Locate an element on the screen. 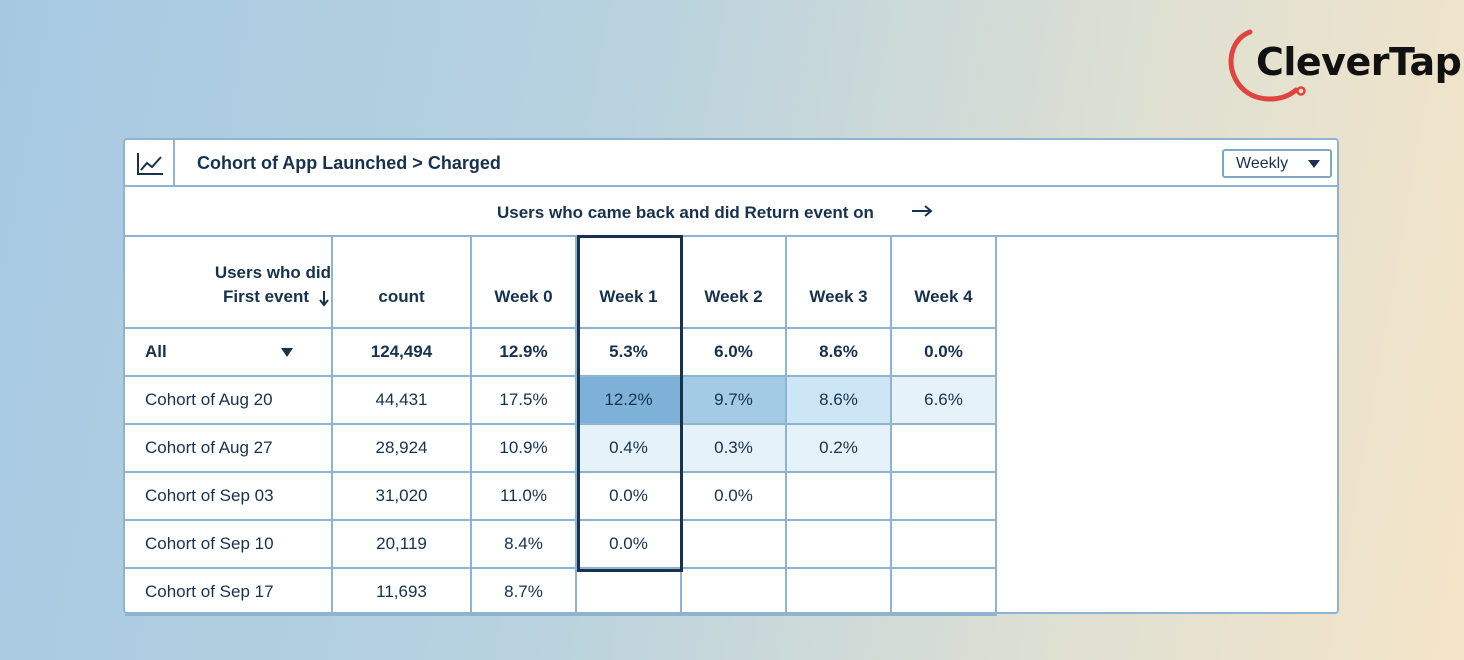 This screenshot has height=660, width=1464. column-header: Week 2 is located at coordinates (734, 283).